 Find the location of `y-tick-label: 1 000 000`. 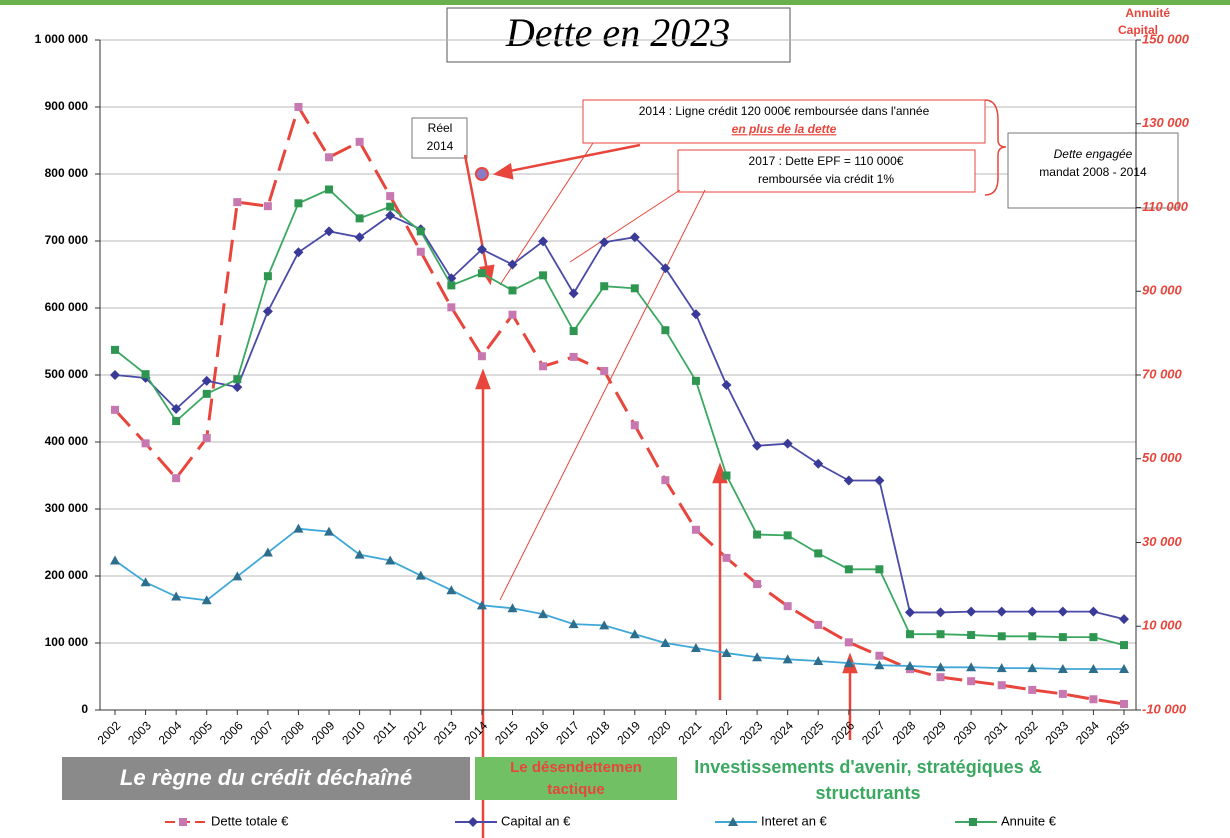

y-tick-label: 1 000 000 is located at coordinates (62, 39).